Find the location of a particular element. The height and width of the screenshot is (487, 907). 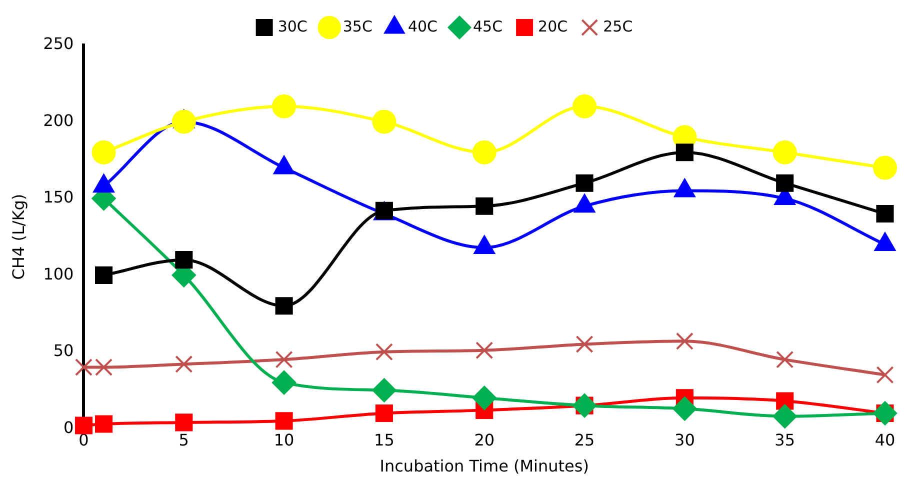

x-tick-label: 0 is located at coordinates (83, 440).